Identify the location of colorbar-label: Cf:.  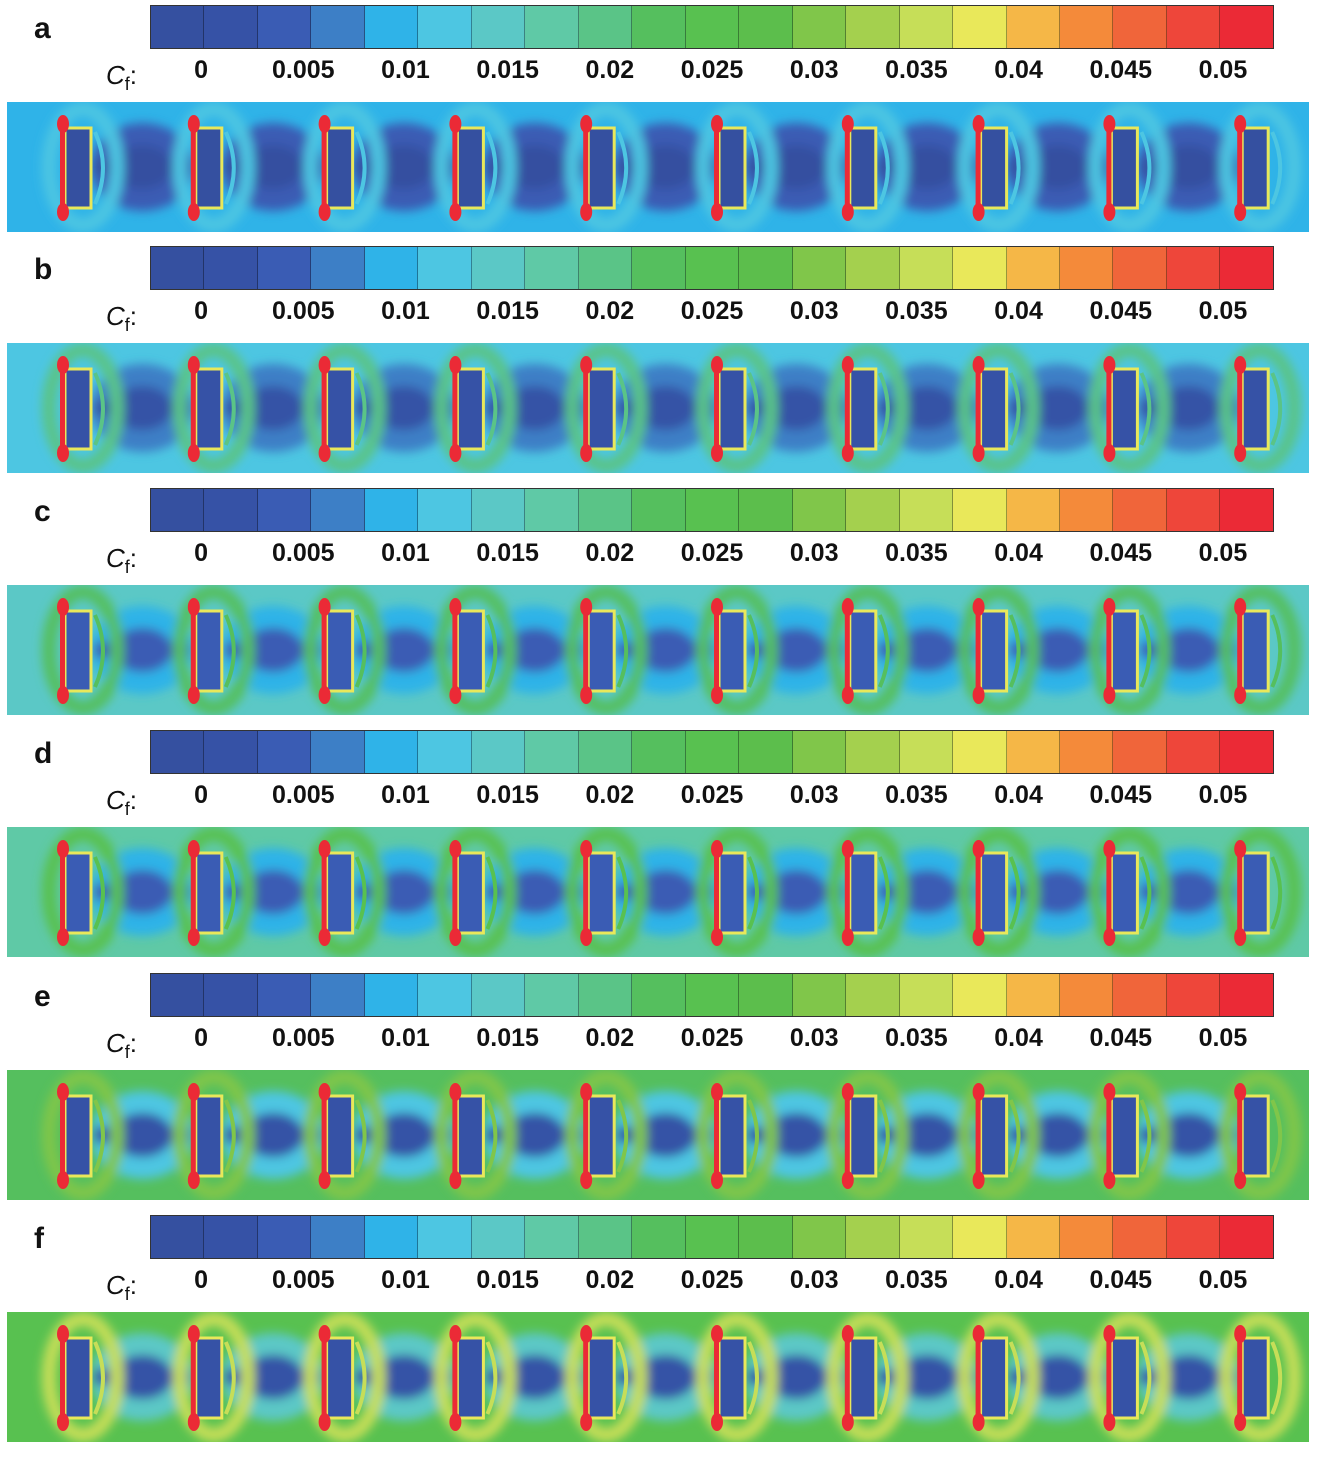
(122, 802).